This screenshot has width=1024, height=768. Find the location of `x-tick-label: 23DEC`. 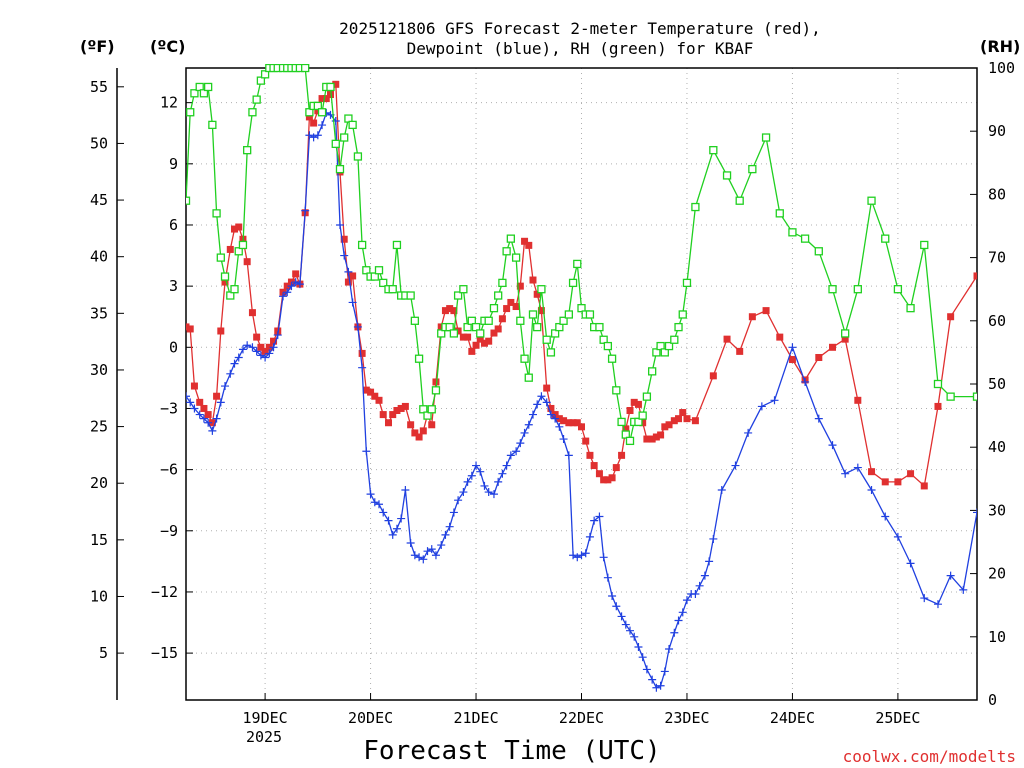

x-tick-label: 23DEC is located at coordinates (686, 718).